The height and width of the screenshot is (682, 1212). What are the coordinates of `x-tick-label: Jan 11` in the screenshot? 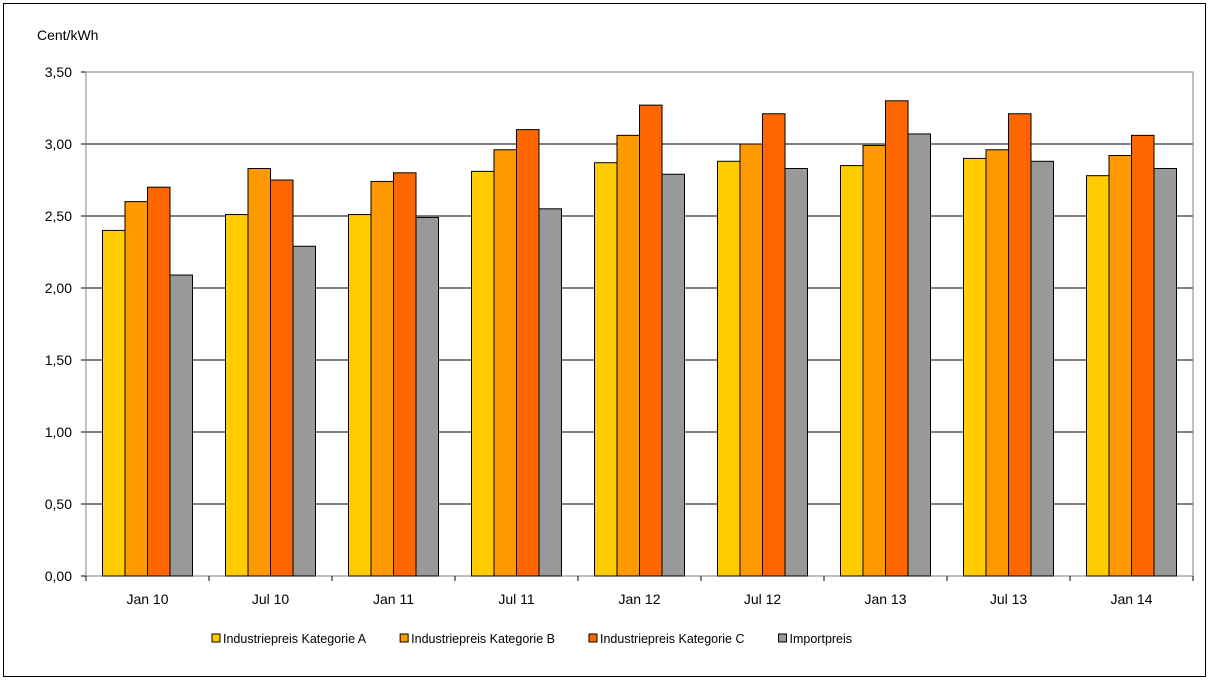 It's located at (393, 599).